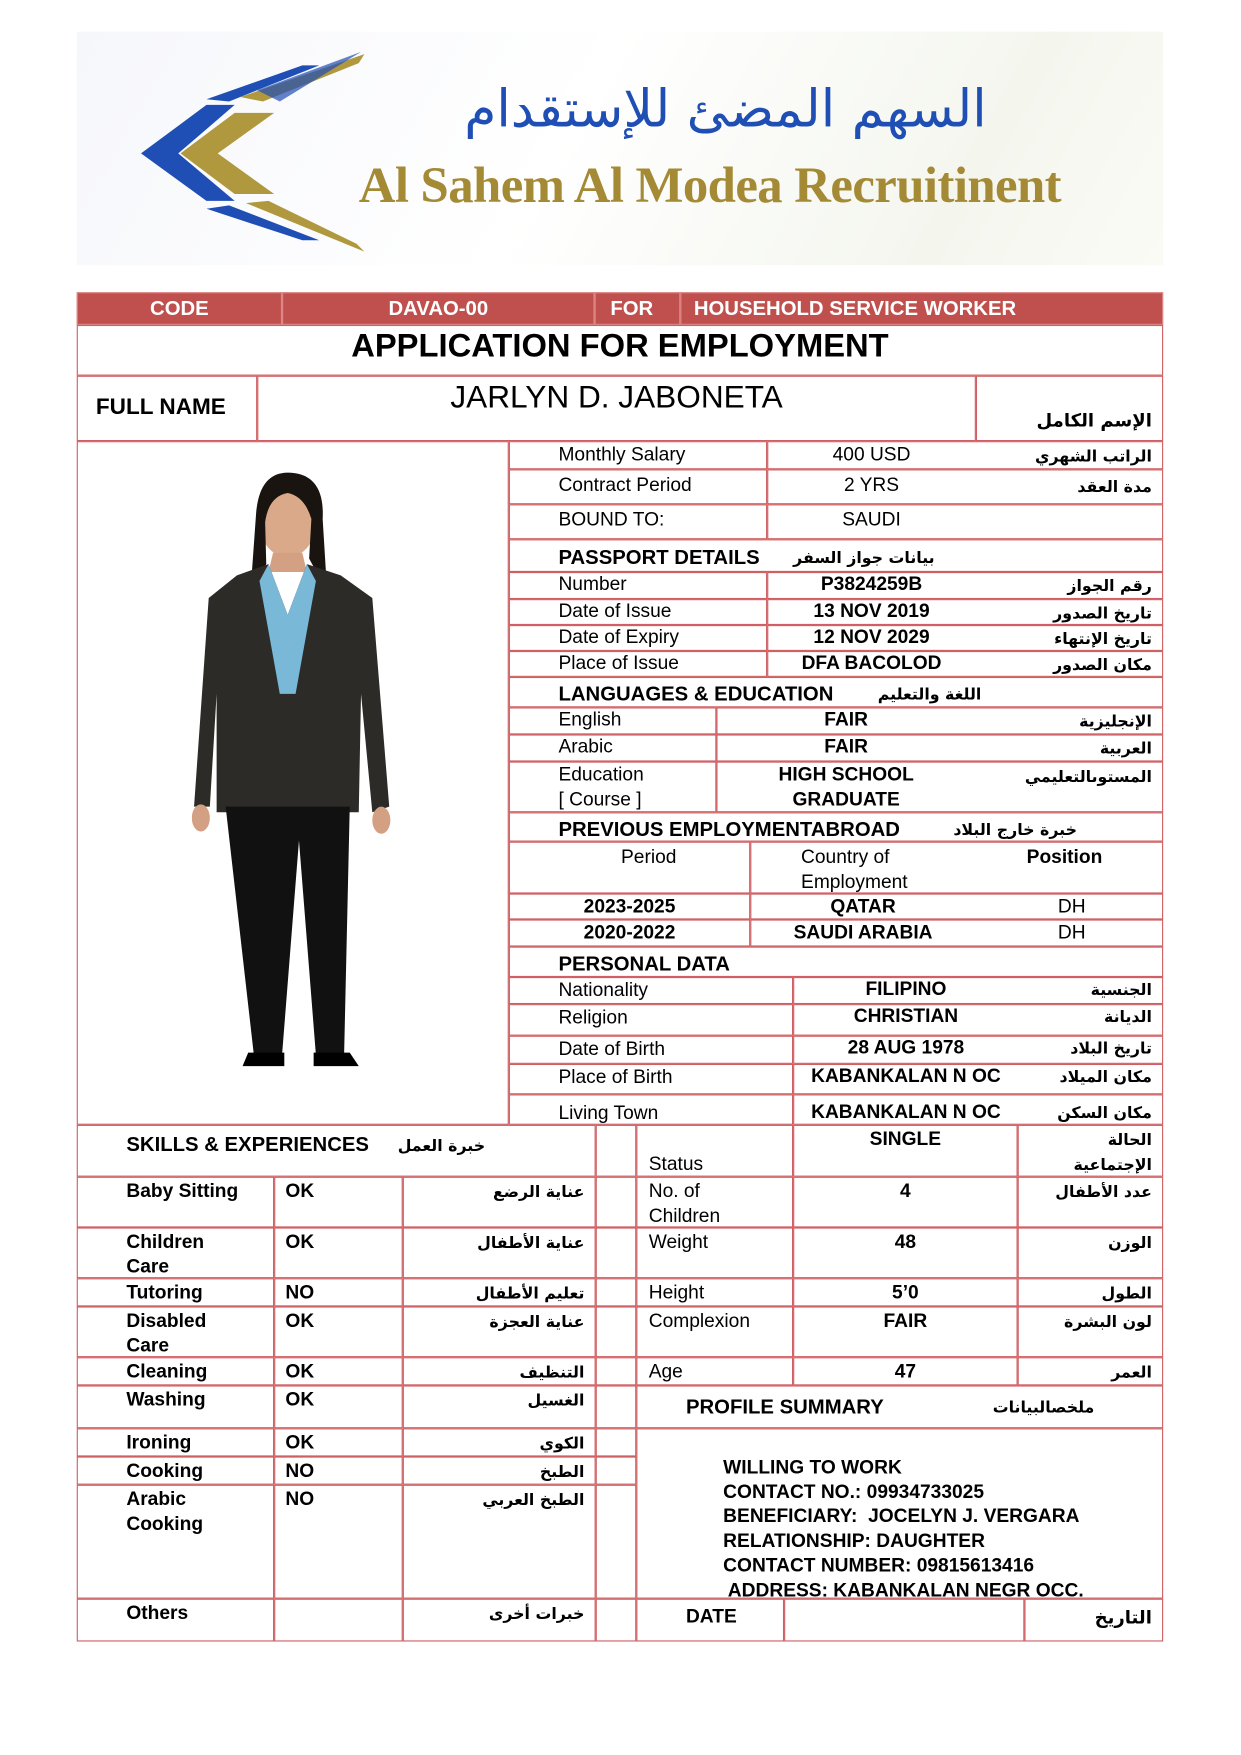 The height and width of the screenshot is (1755, 1241). I want to click on language-row-0-arabic: الإنجليزية, so click(1115, 722).